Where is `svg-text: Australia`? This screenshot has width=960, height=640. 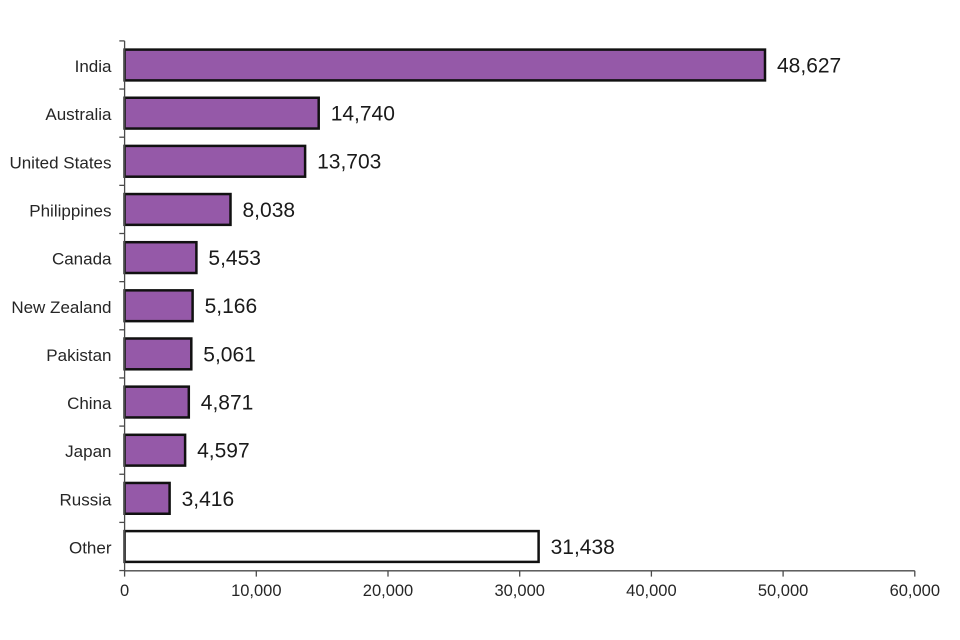 svg-text: Australia is located at coordinates (78, 114).